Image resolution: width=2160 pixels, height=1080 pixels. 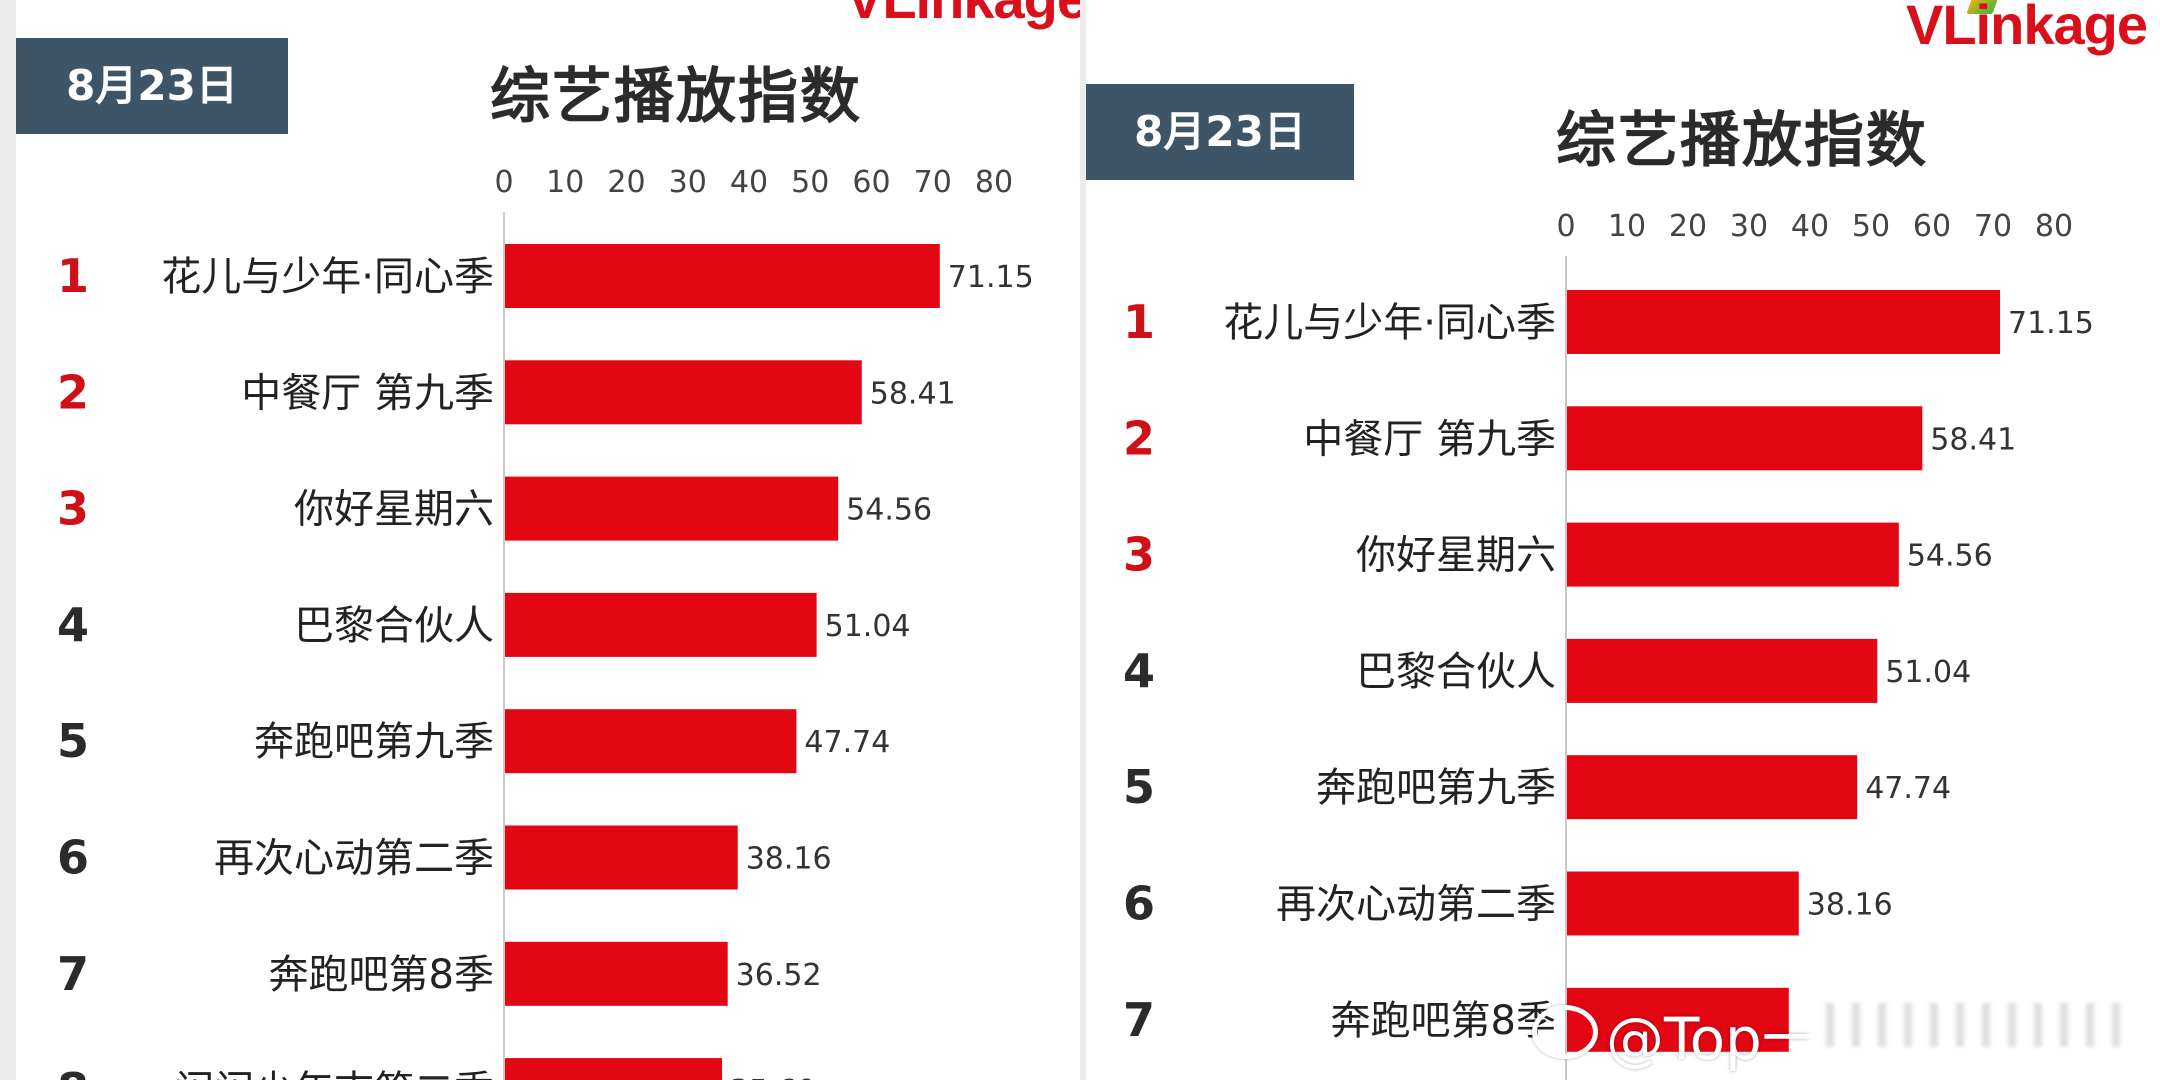 I want to click on data-label: 36.52, so click(x=779, y=975).